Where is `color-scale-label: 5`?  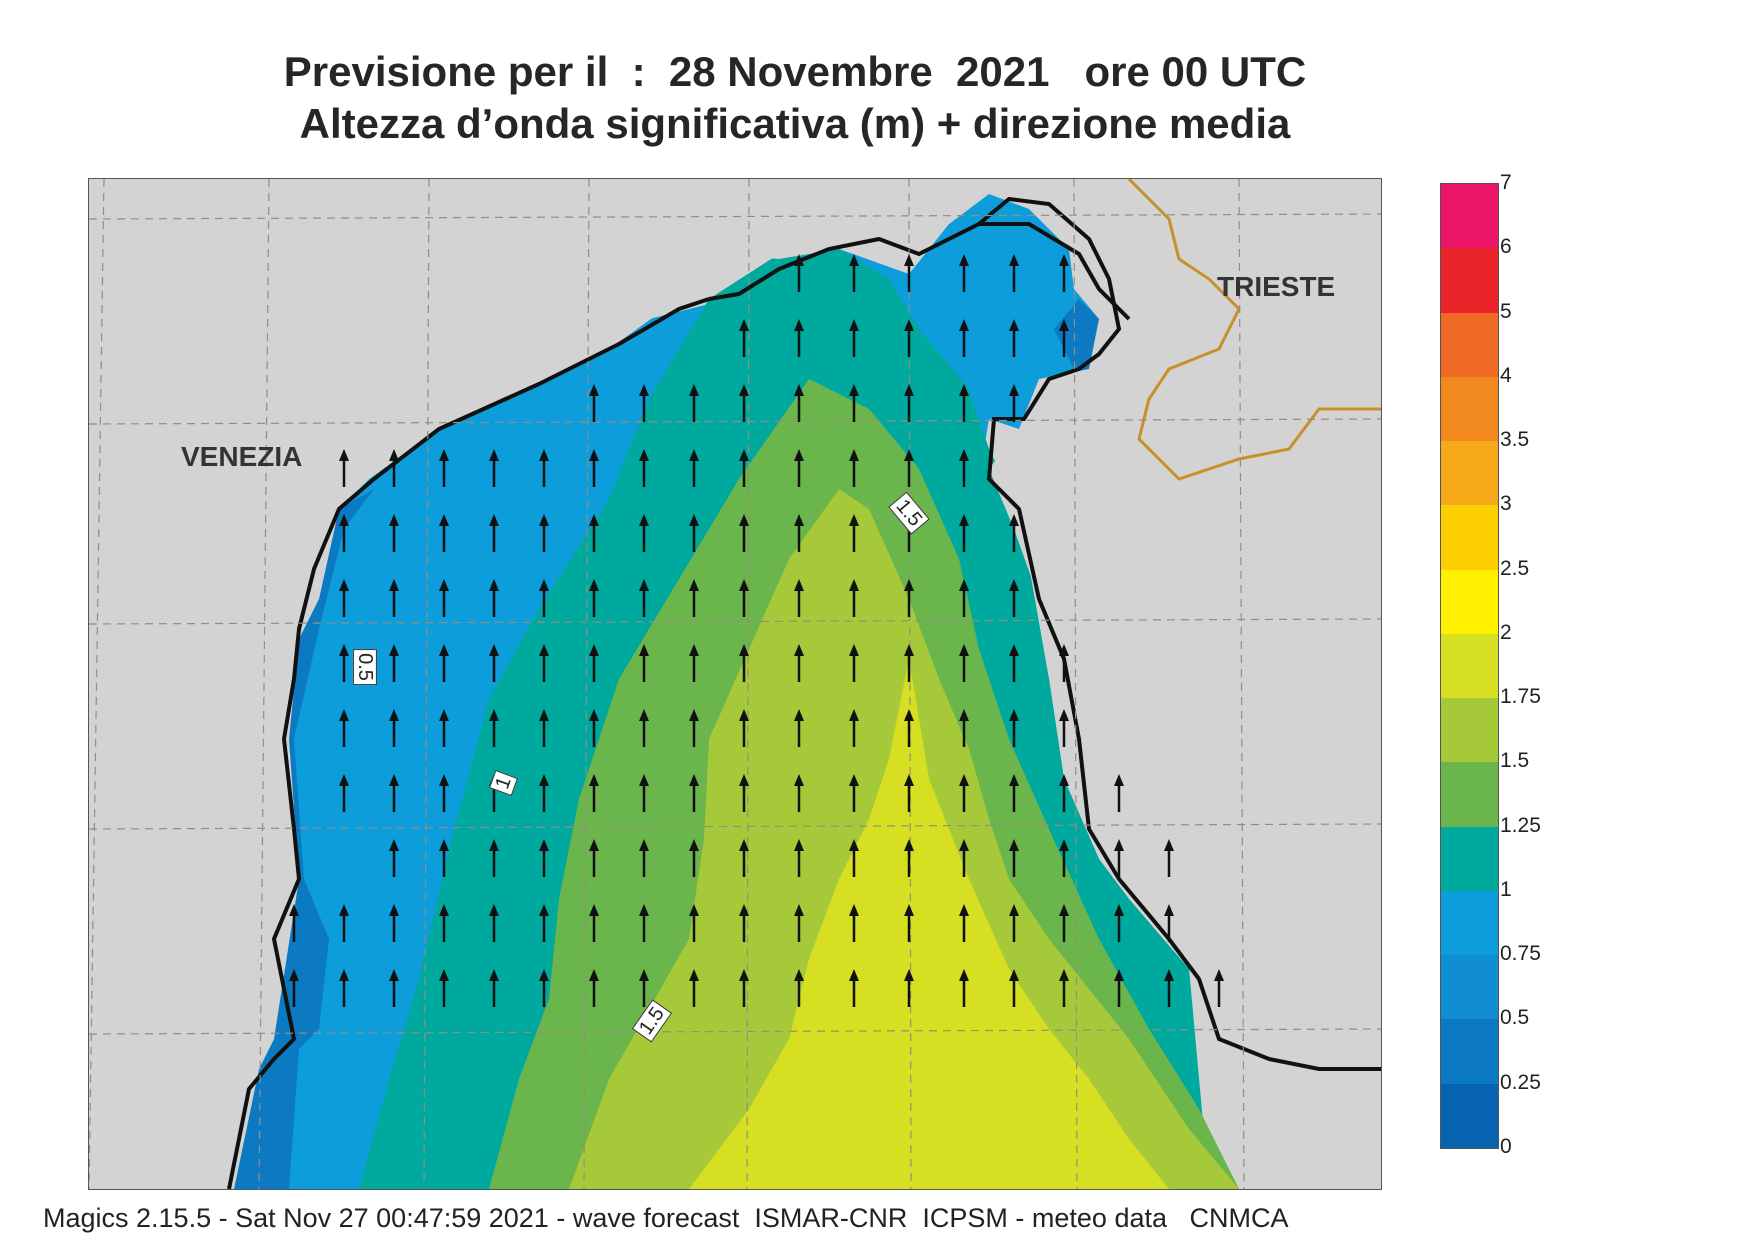
color-scale-label: 5 is located at coordinates (1506, 311).